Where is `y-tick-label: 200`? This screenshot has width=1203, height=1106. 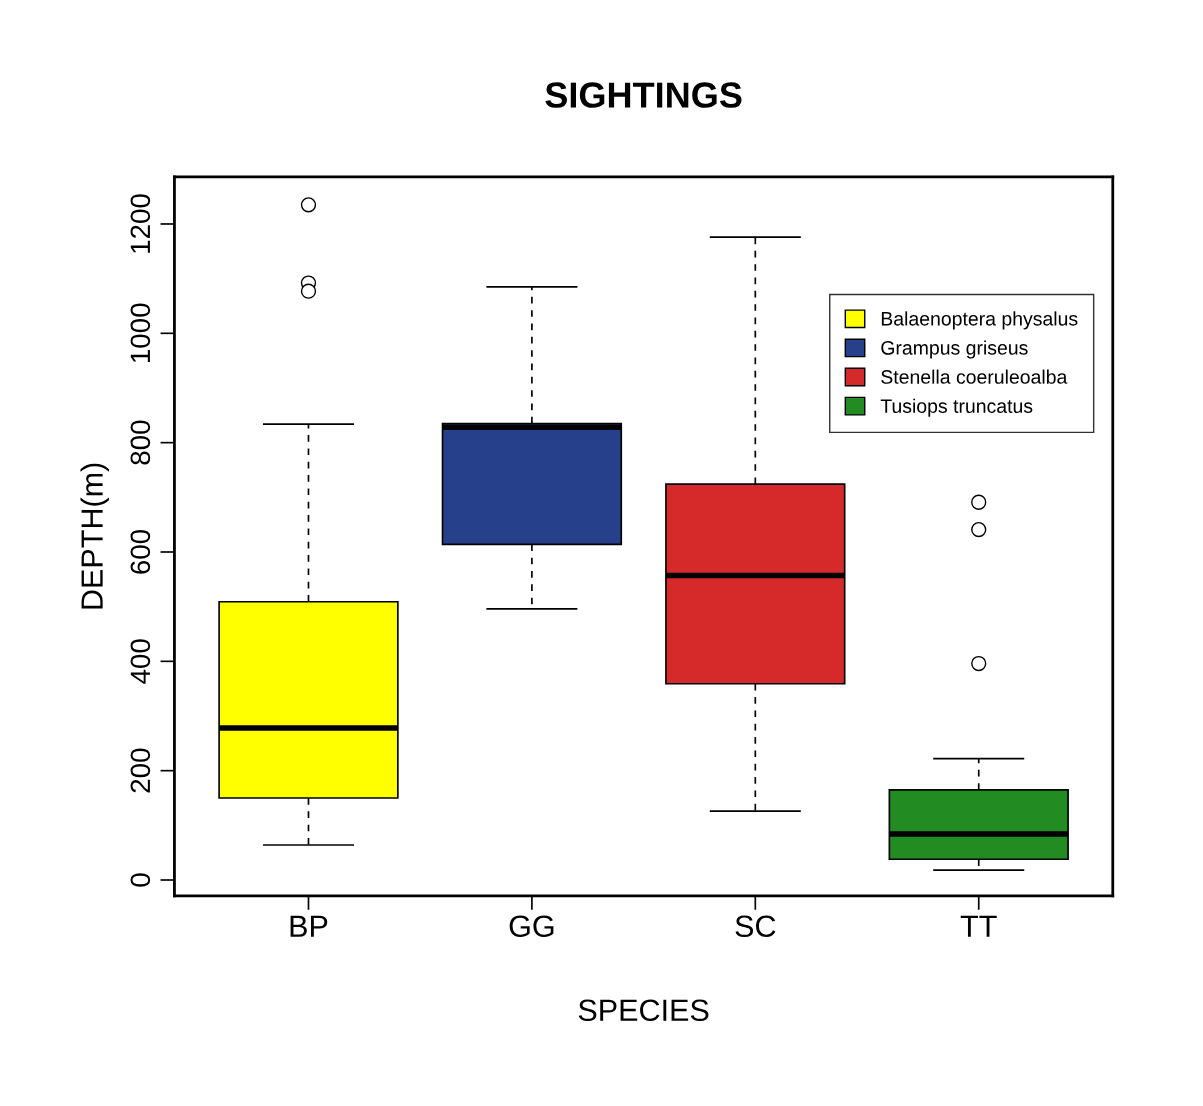
y-tick-label: 200 is located at coordinates (140, 770).